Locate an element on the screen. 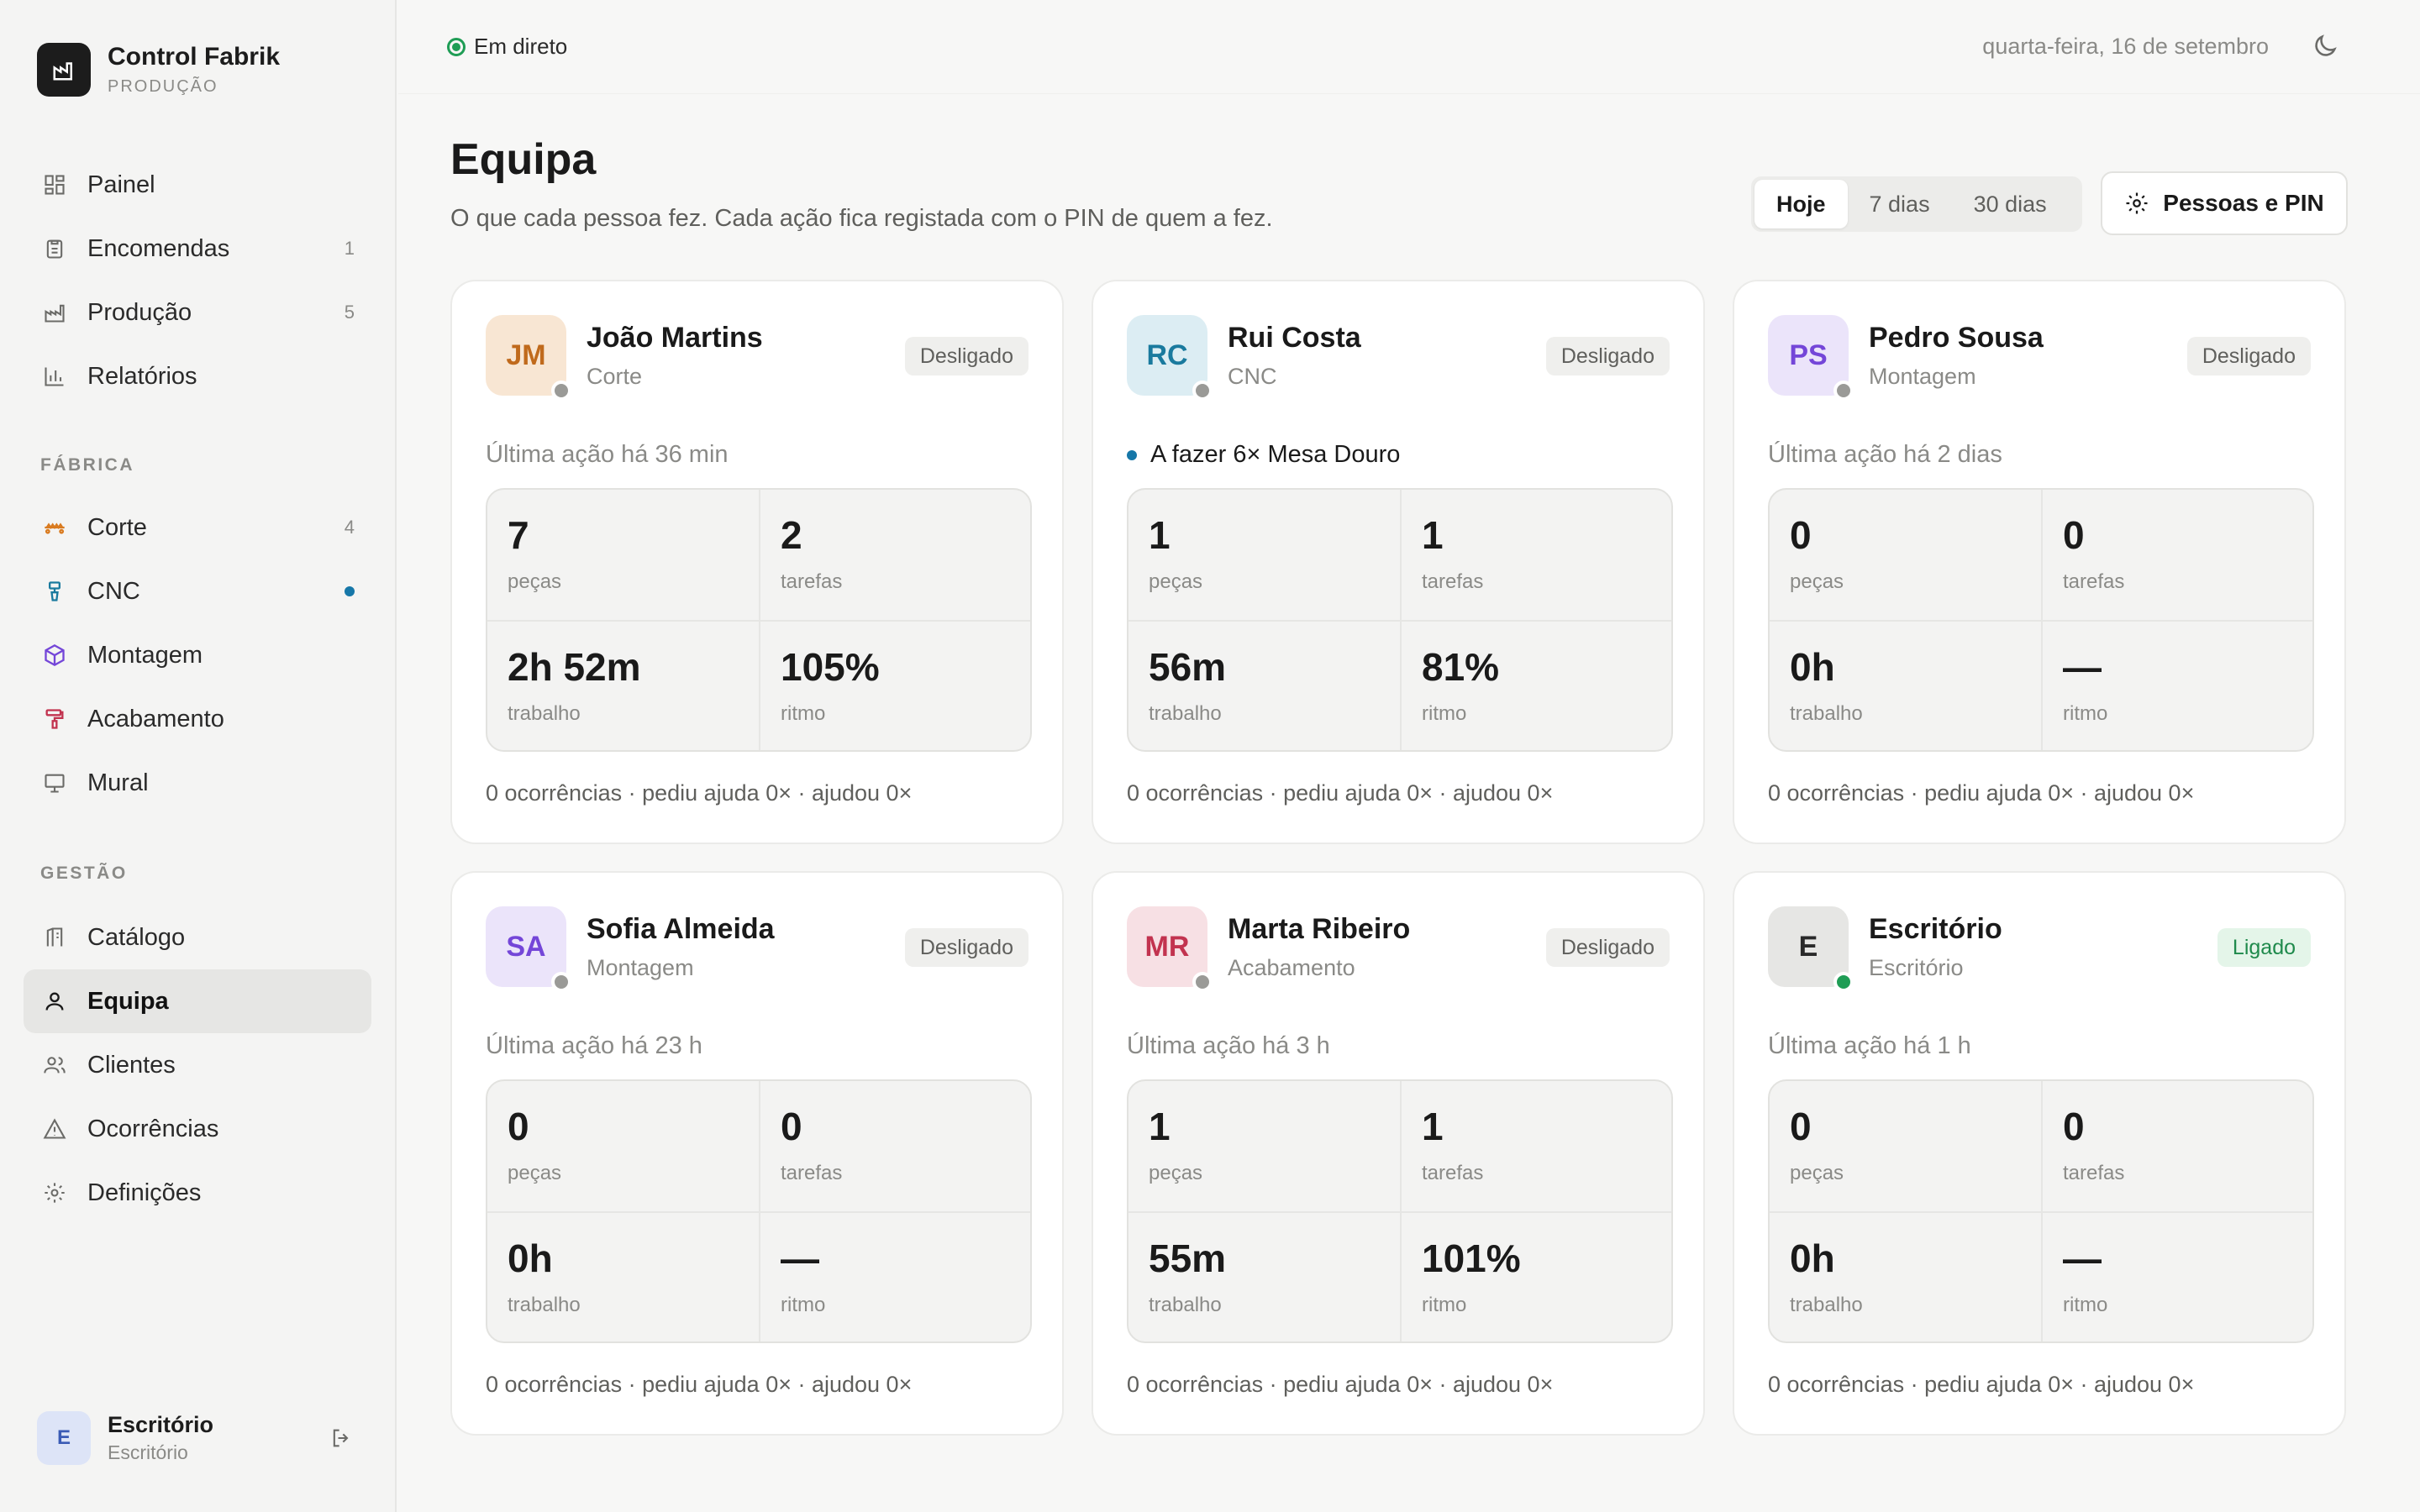  topbar: Em direto quarta-feira, 16 de setembro is located at coordinates (1409, 47).